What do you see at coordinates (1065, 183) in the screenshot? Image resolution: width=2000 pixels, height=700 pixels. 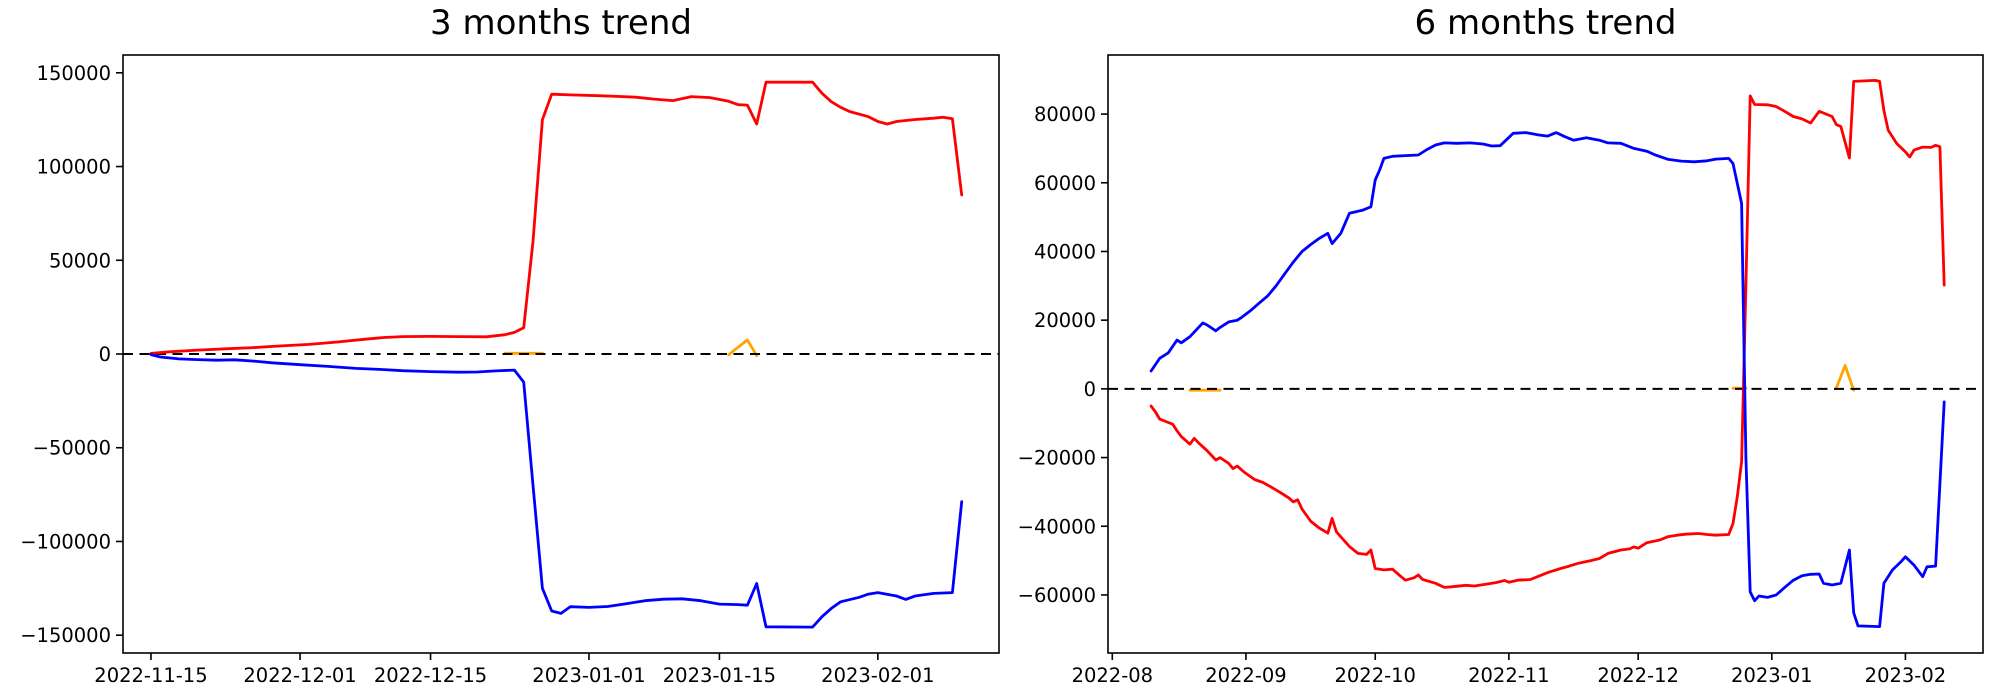 I see `y-tick-label: 60000` at bounding box center [1065, 183].